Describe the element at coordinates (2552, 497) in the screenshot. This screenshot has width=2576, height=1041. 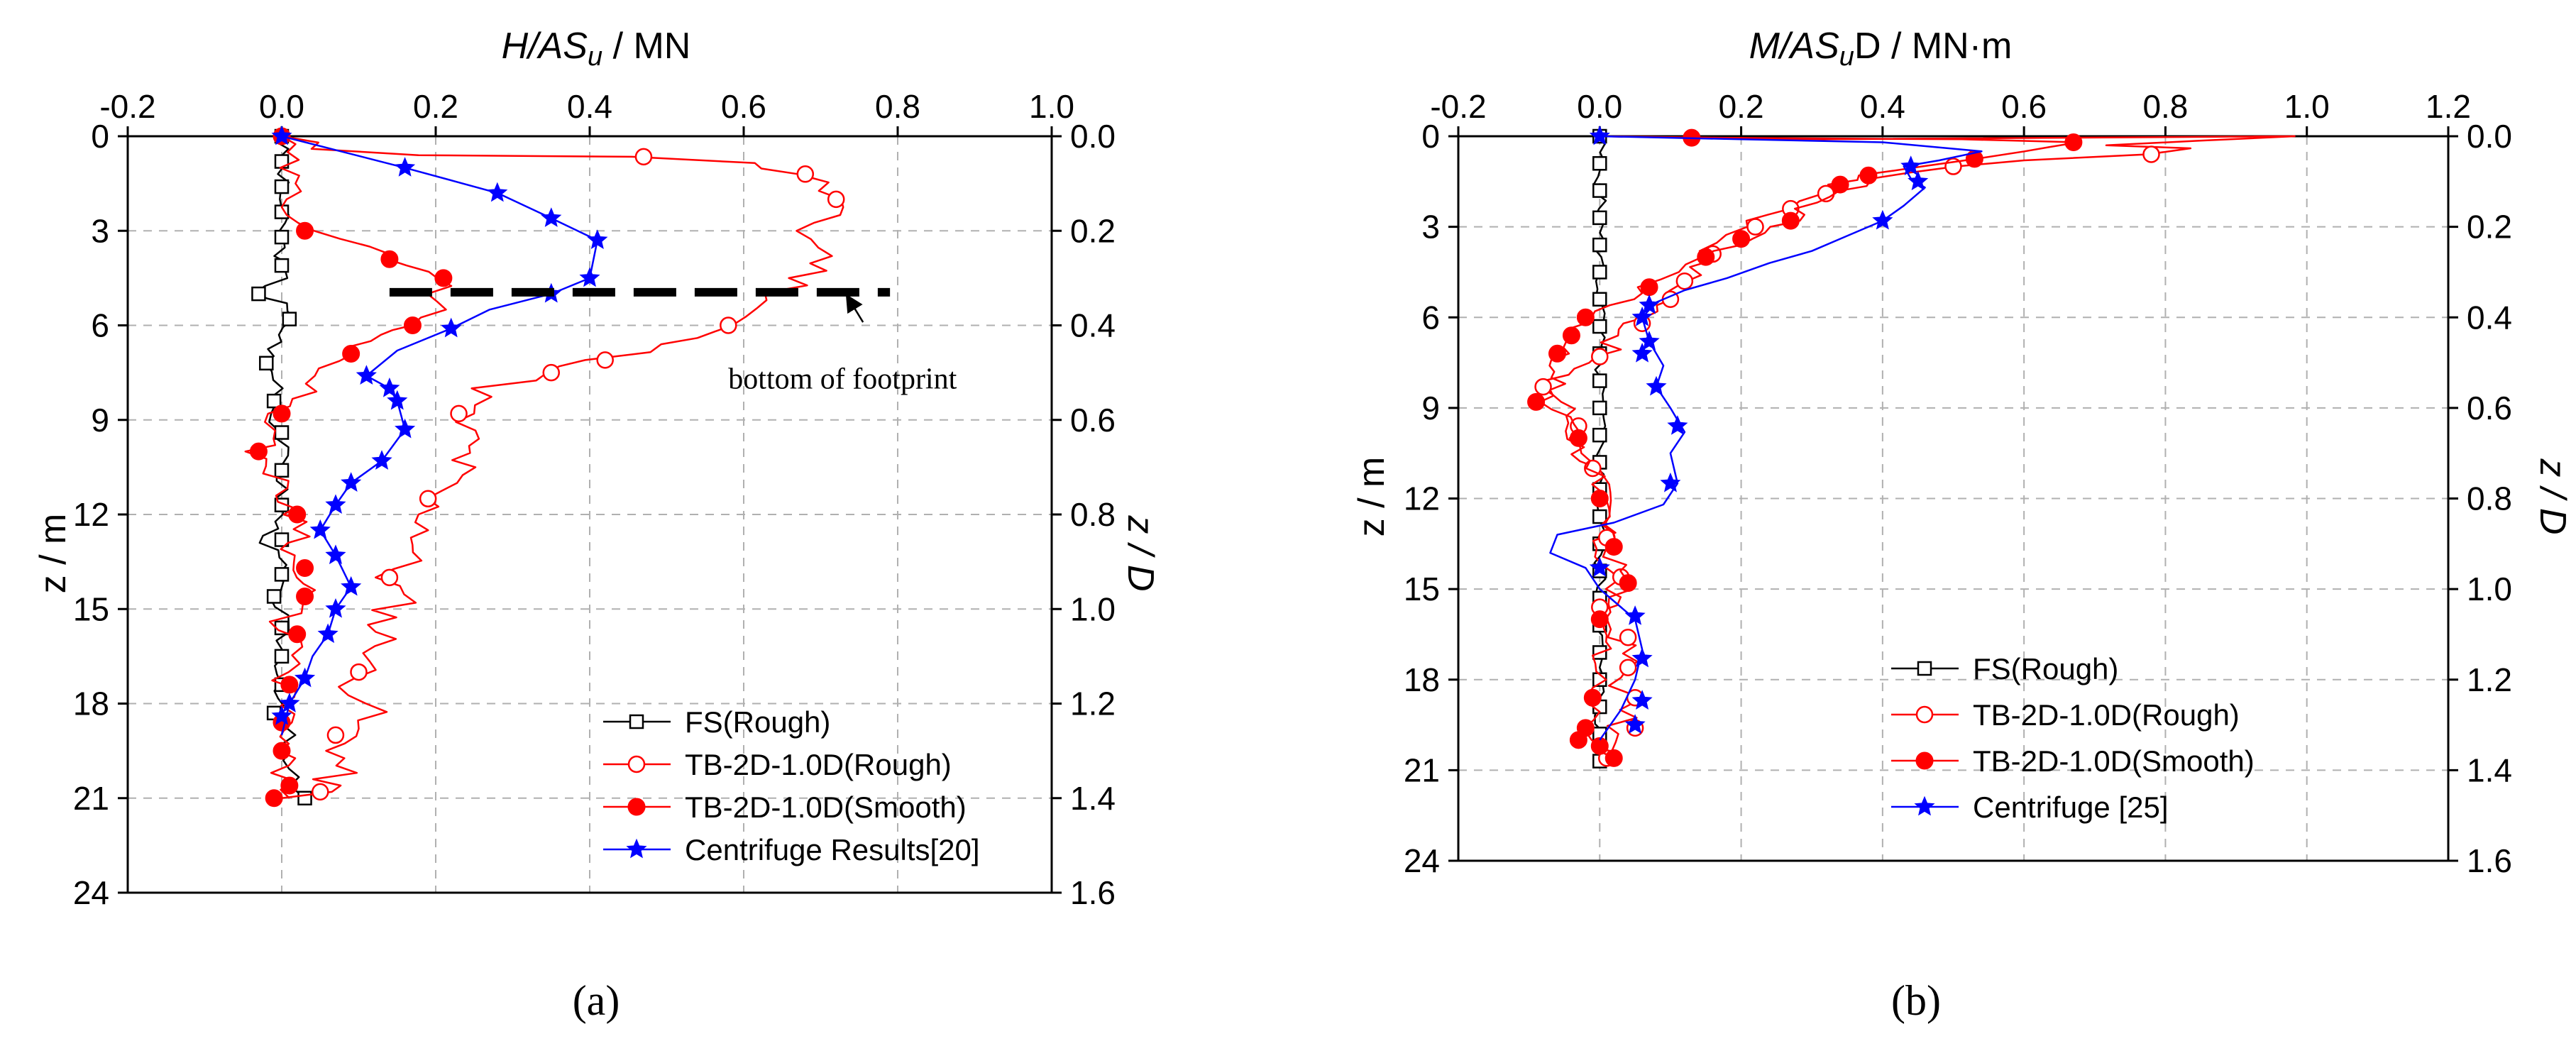
I see `y2-axis-title-b: z / D` at that location.